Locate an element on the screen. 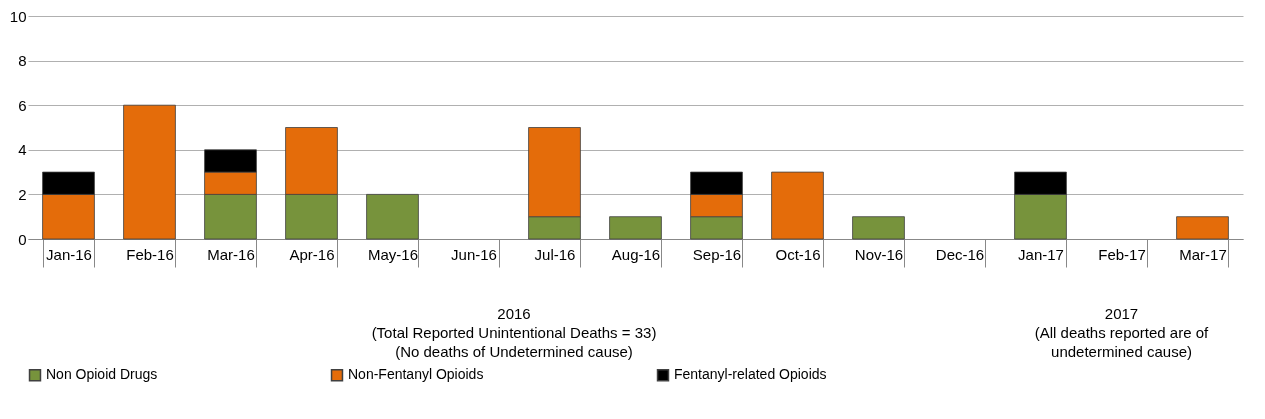  x-tick-label: Feb-16 is located at coordinates (150, 254).